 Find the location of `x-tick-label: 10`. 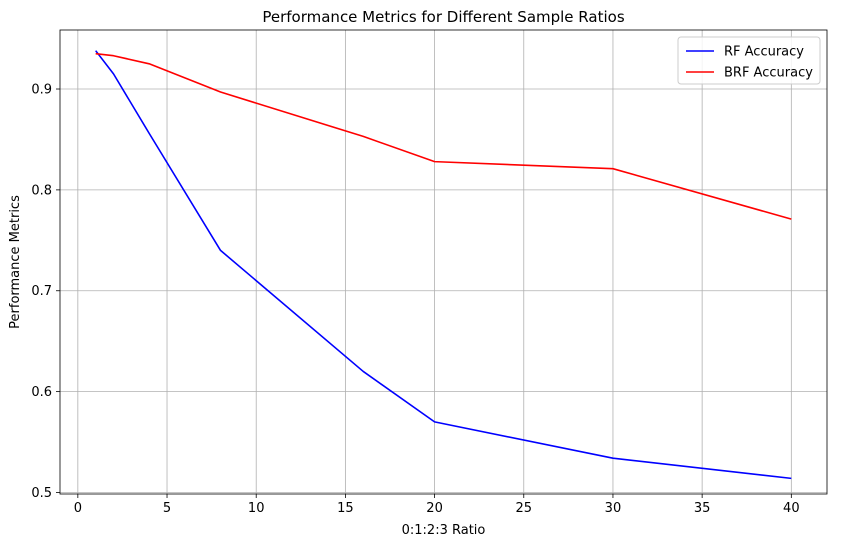

x-tick-label: 10 is located at coordinates (256, 508).